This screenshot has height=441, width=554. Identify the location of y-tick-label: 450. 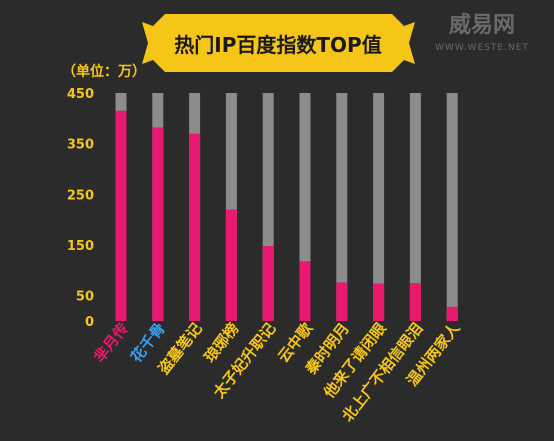
(80, 94).